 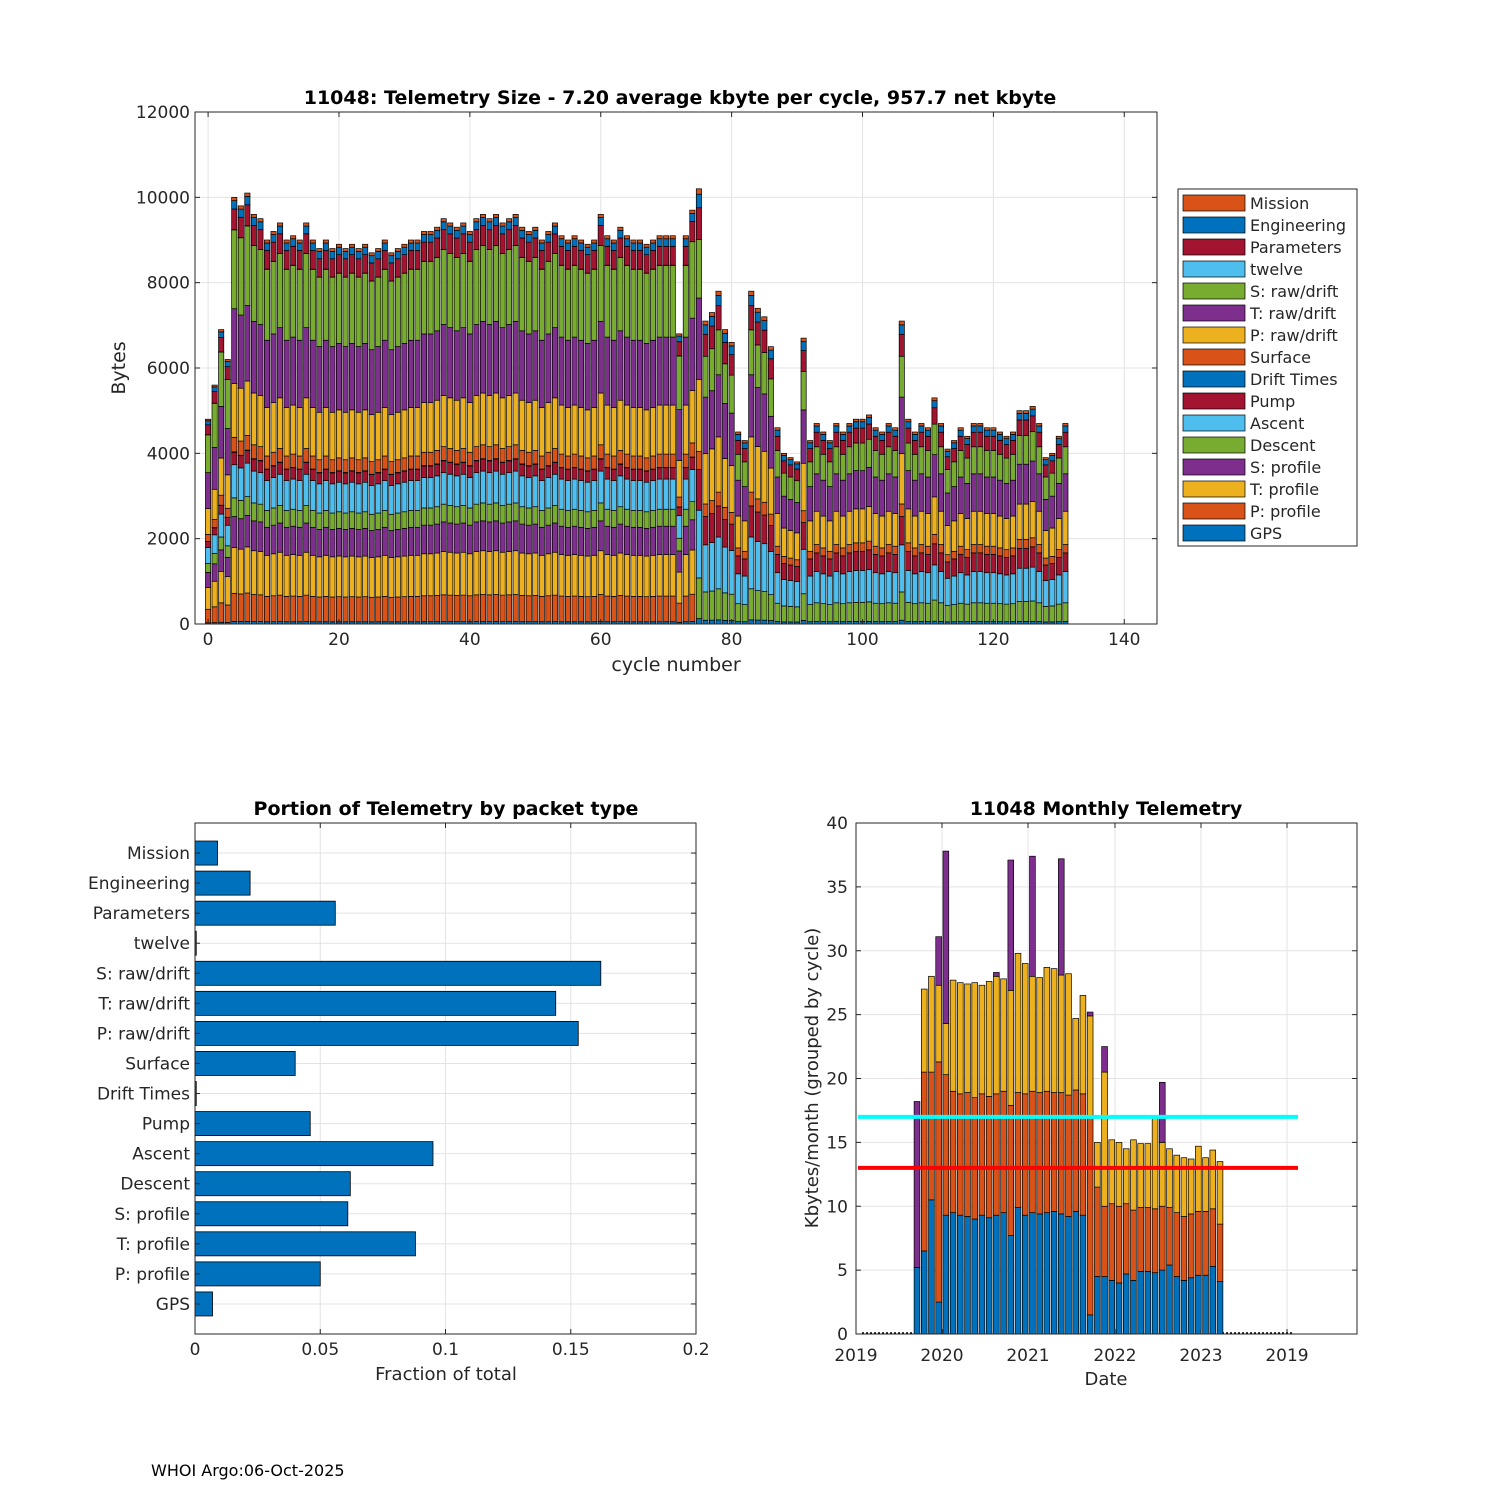 I want to click on y-tick-label: 5, so click(x=842, y=1271).